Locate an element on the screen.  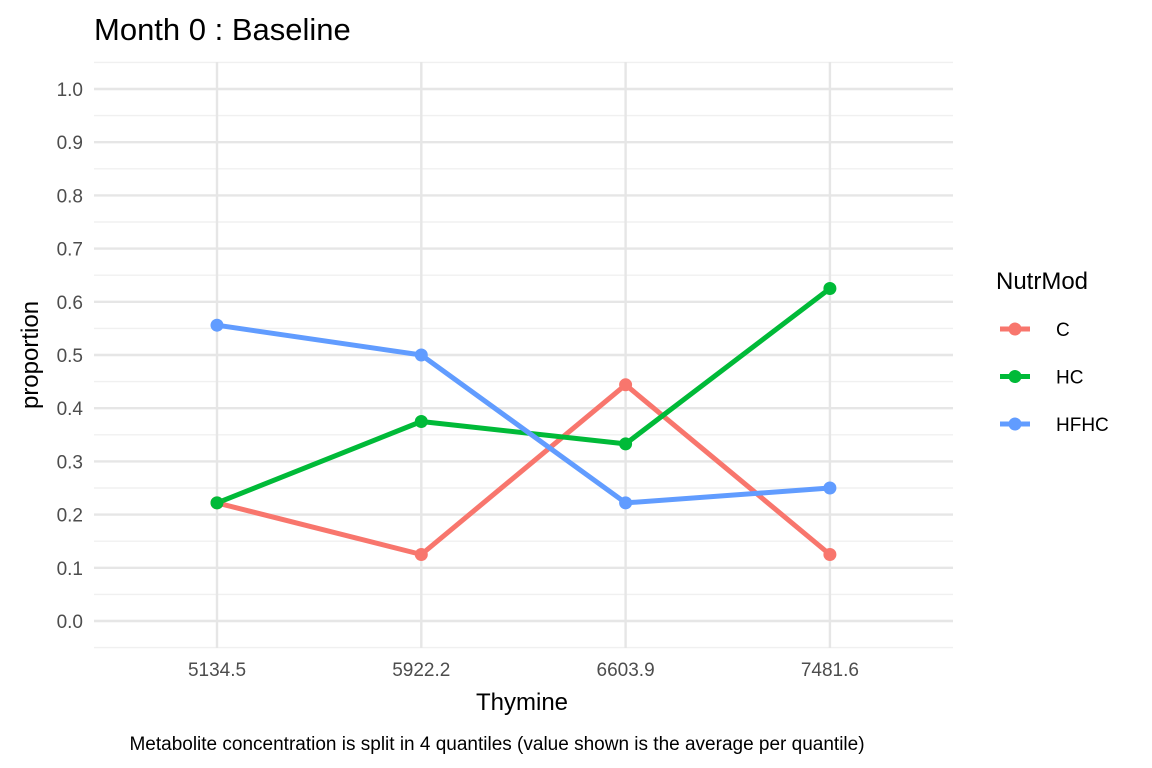
y-tick-label: 0.1 is located at coordinates (70, 569).